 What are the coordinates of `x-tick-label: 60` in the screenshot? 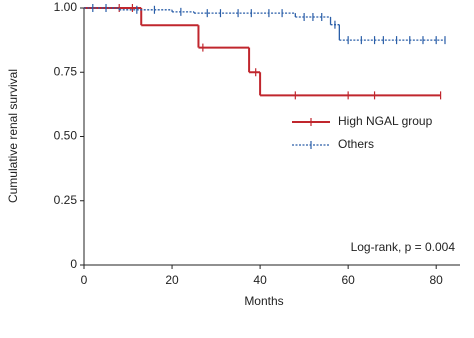 It's located at (348, 280).